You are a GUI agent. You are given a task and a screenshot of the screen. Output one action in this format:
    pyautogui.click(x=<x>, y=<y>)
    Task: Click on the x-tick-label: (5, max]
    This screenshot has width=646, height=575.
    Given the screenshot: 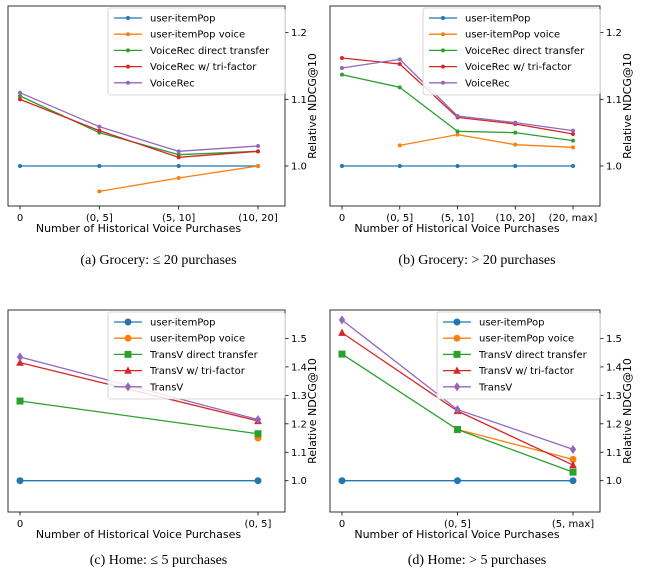 What is the action you would take?
    pyautogui.click(x=573, y=524)
    